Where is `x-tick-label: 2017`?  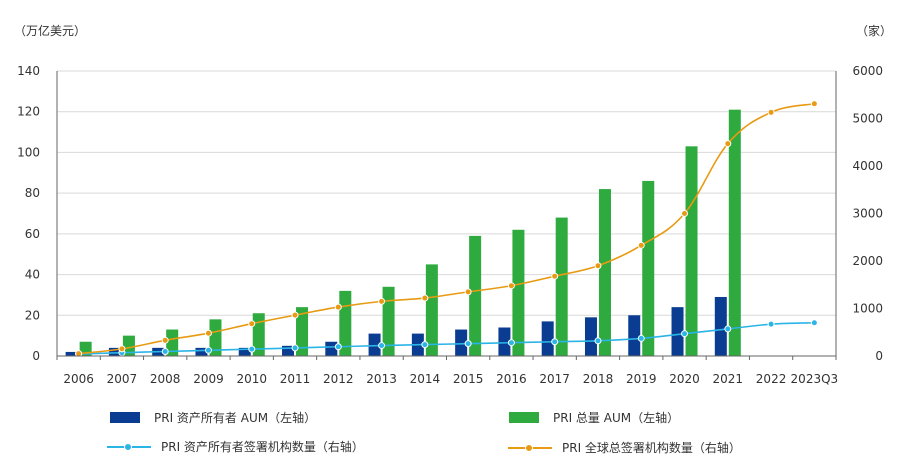 x-tick-label: 2017 is located at coordinates (554, 379).